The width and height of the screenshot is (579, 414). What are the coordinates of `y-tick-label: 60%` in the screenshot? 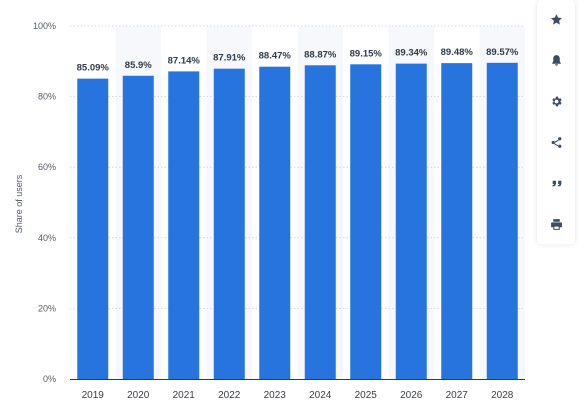 It's located at (47, 167).